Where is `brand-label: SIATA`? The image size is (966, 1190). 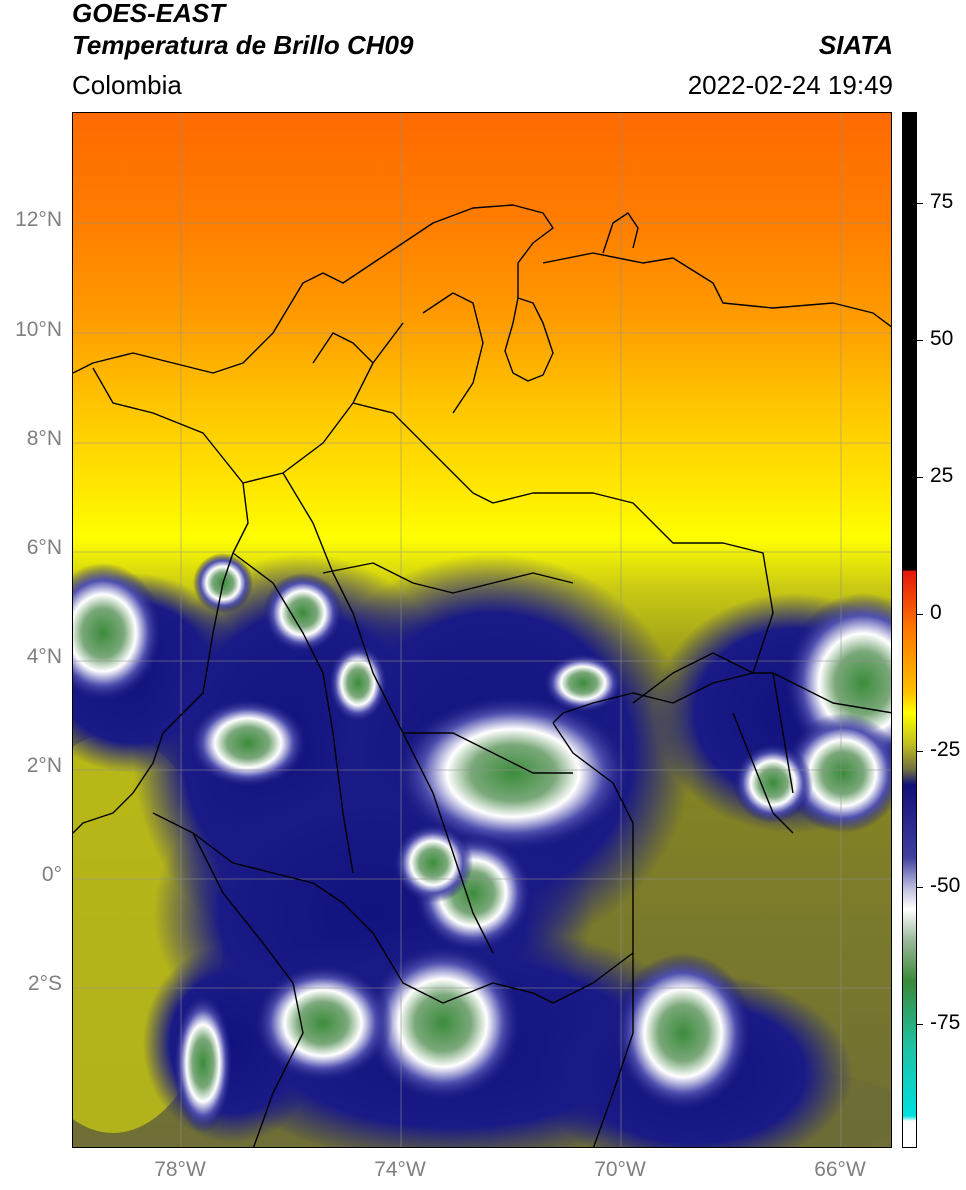
brand-label: SIATA is located at coordinates (855, 45).